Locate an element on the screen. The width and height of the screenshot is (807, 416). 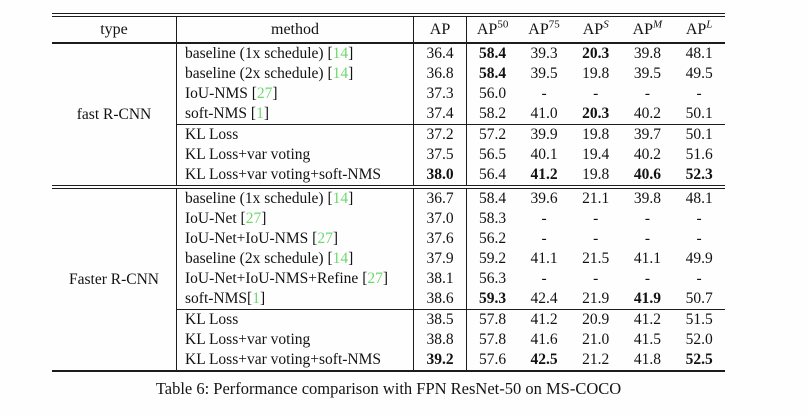
col-header-type: type is located at coordinates (114, 29).